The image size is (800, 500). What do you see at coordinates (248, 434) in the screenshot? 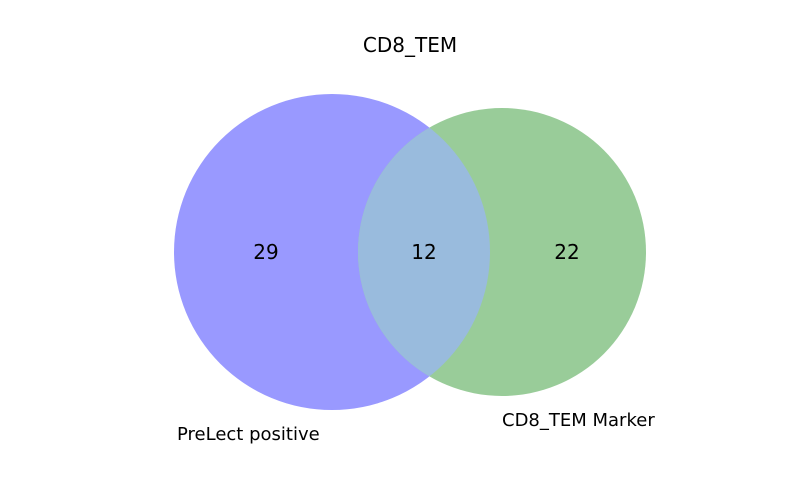
I see `set-label-prelect-positive: PreLect positive` at bounding box center [248, 434].